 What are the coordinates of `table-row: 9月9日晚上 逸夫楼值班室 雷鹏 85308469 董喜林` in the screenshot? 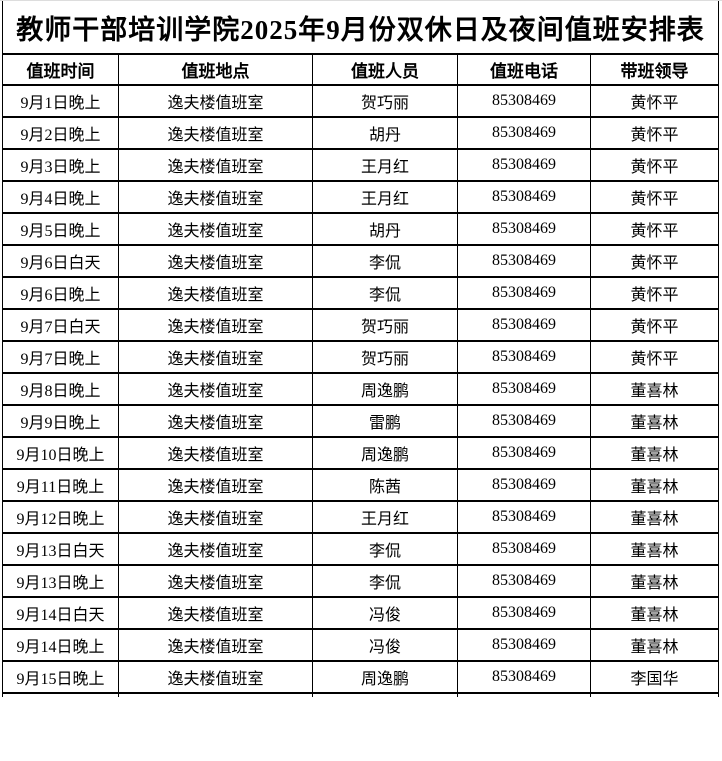 It's located at (361, 421).